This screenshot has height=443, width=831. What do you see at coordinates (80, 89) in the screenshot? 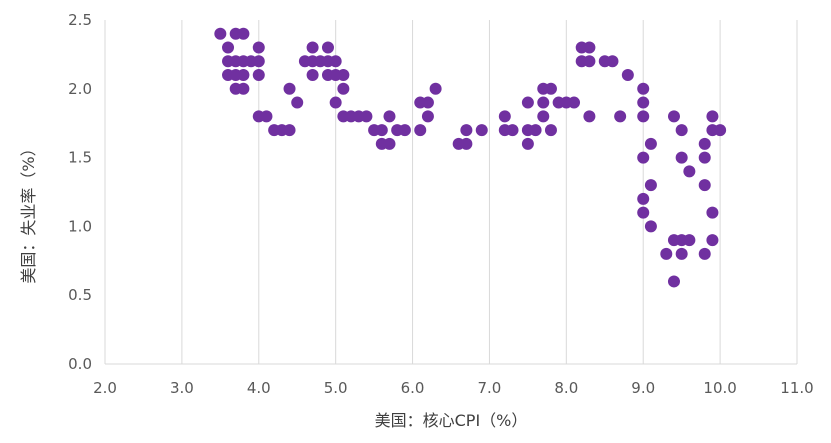
I see `y-tick-label: 2.0` at bounding box center [80, 89].